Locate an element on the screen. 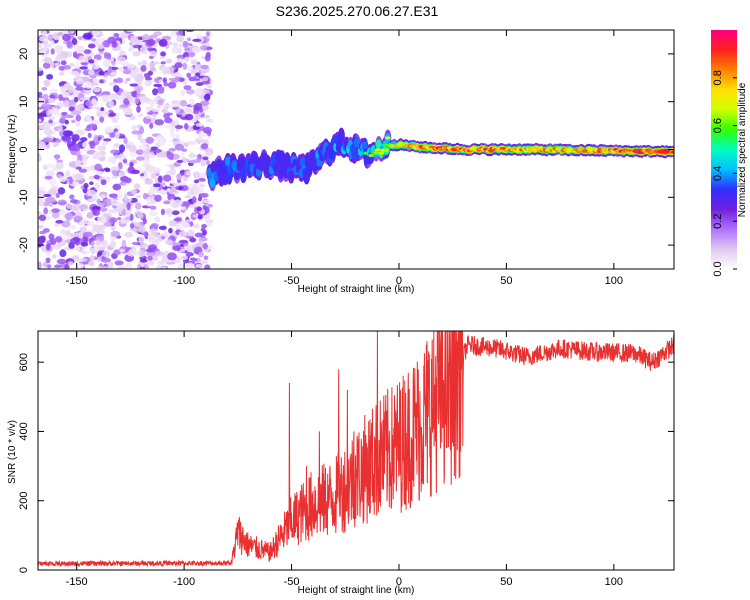 This screenshot has width=750, height=600. colorbar-ticks: 0.0 0.2 0.4 0.6 0.8 is located at coordinates (724, 173).